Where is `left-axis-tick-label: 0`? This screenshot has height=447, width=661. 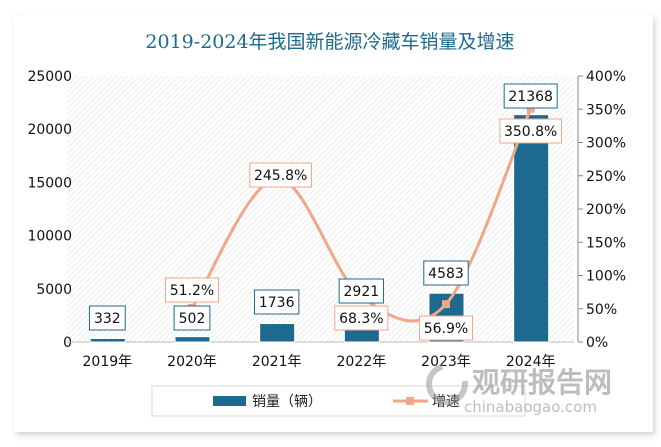
left-axis-tick-label: 0 is located at coordinates (67, 343).